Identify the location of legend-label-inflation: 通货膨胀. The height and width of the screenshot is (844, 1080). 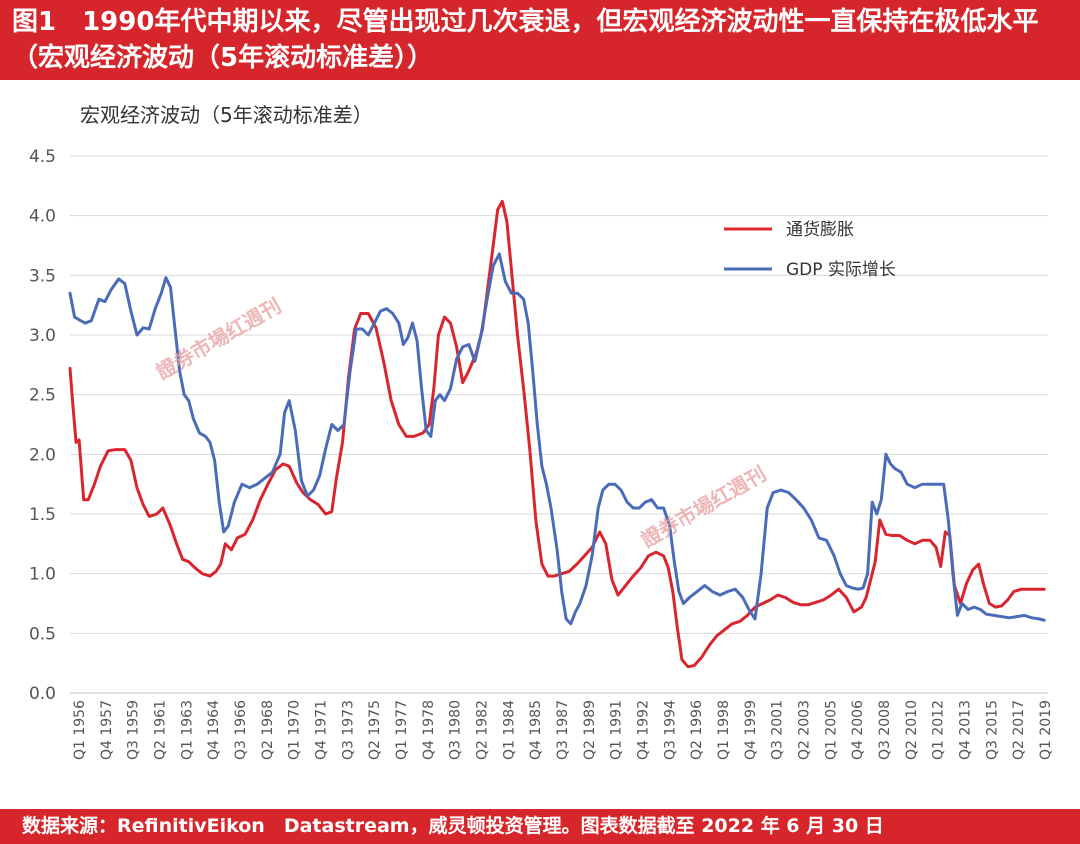
(820, 230).